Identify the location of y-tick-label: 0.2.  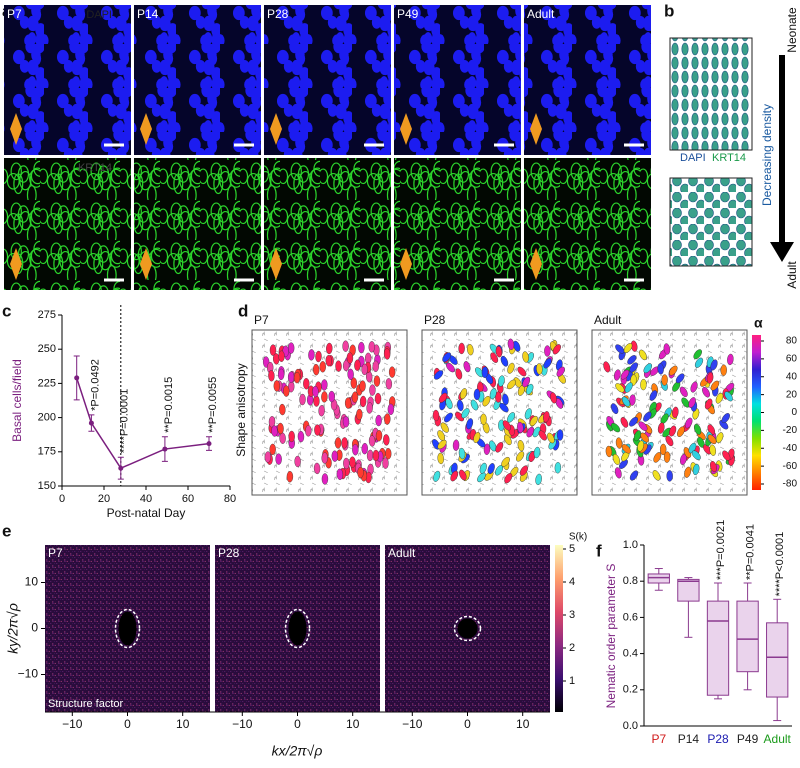
(630, 690).